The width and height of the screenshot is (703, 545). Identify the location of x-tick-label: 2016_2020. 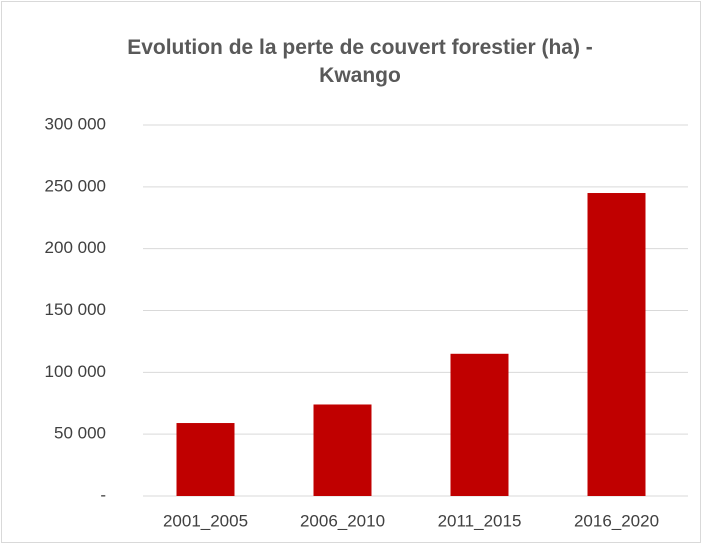
(616, 520).